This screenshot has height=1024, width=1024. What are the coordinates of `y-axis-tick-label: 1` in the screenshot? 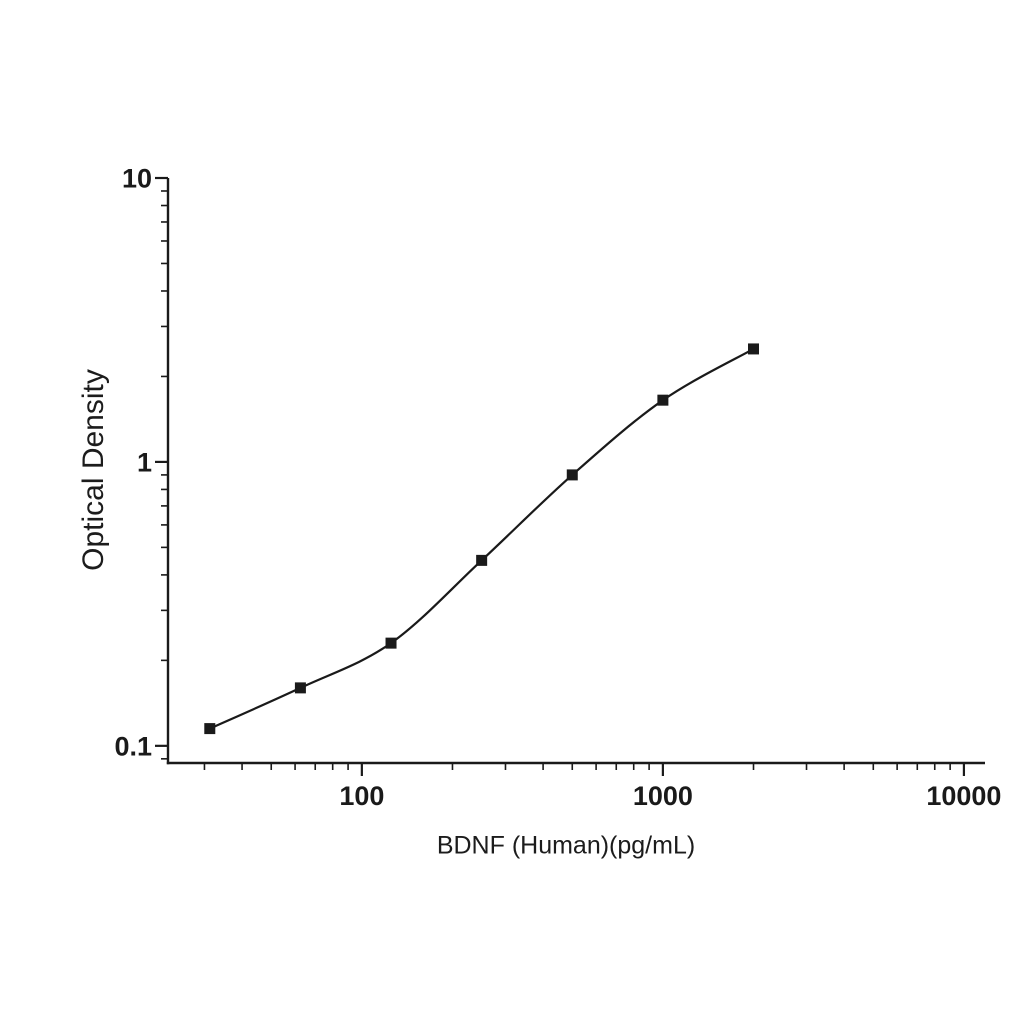 It's located at (144, 462).